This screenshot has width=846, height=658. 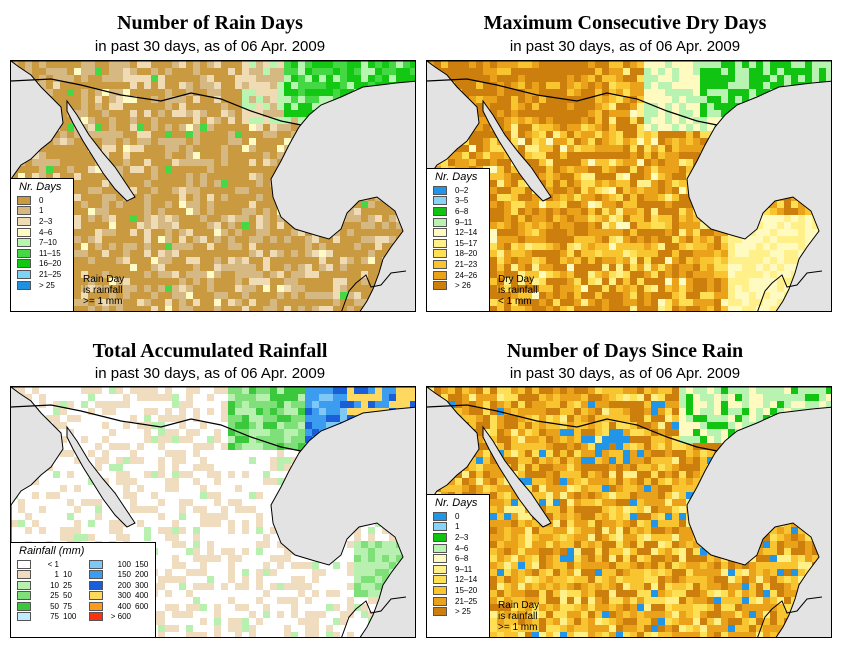 I want to click on legend-swatch, so click(x=24, y=221).